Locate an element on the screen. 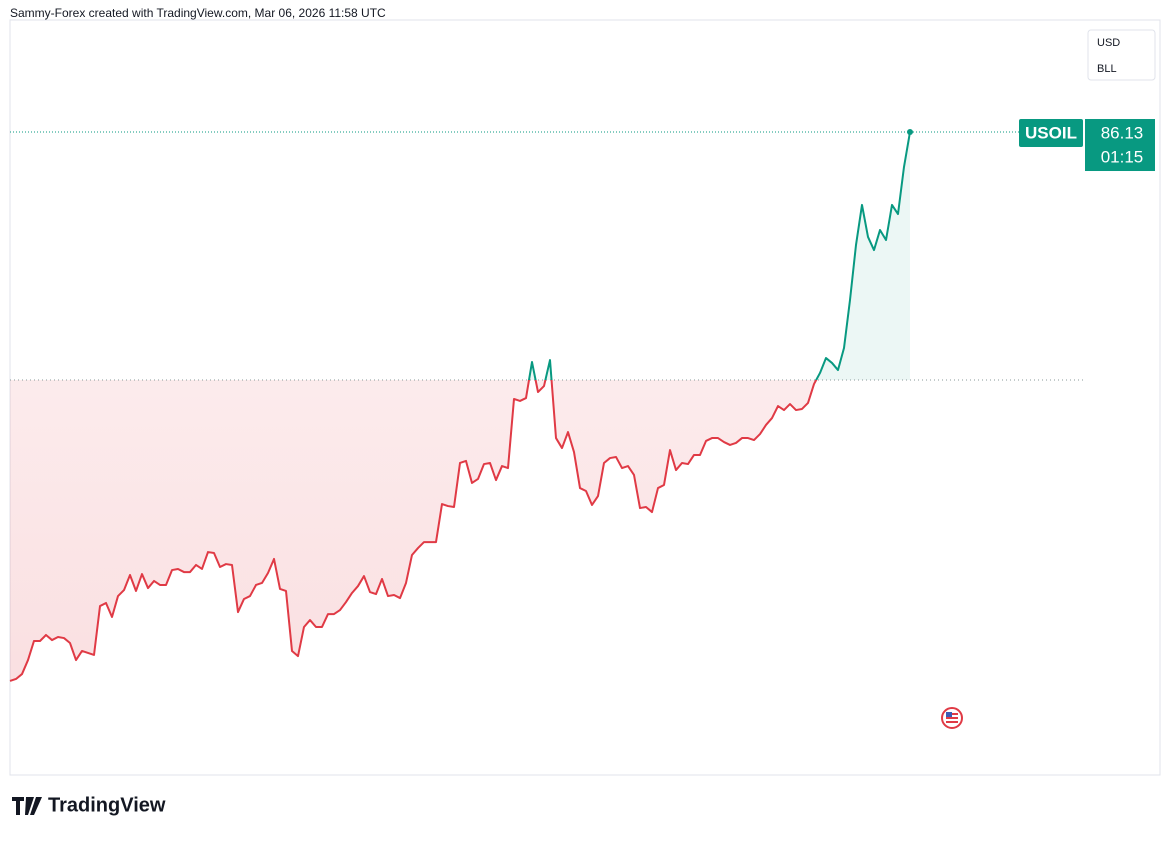 Image resolution: width=1170 pixels, height=841 pixels. country-flag is located at coordinates (952, 718).